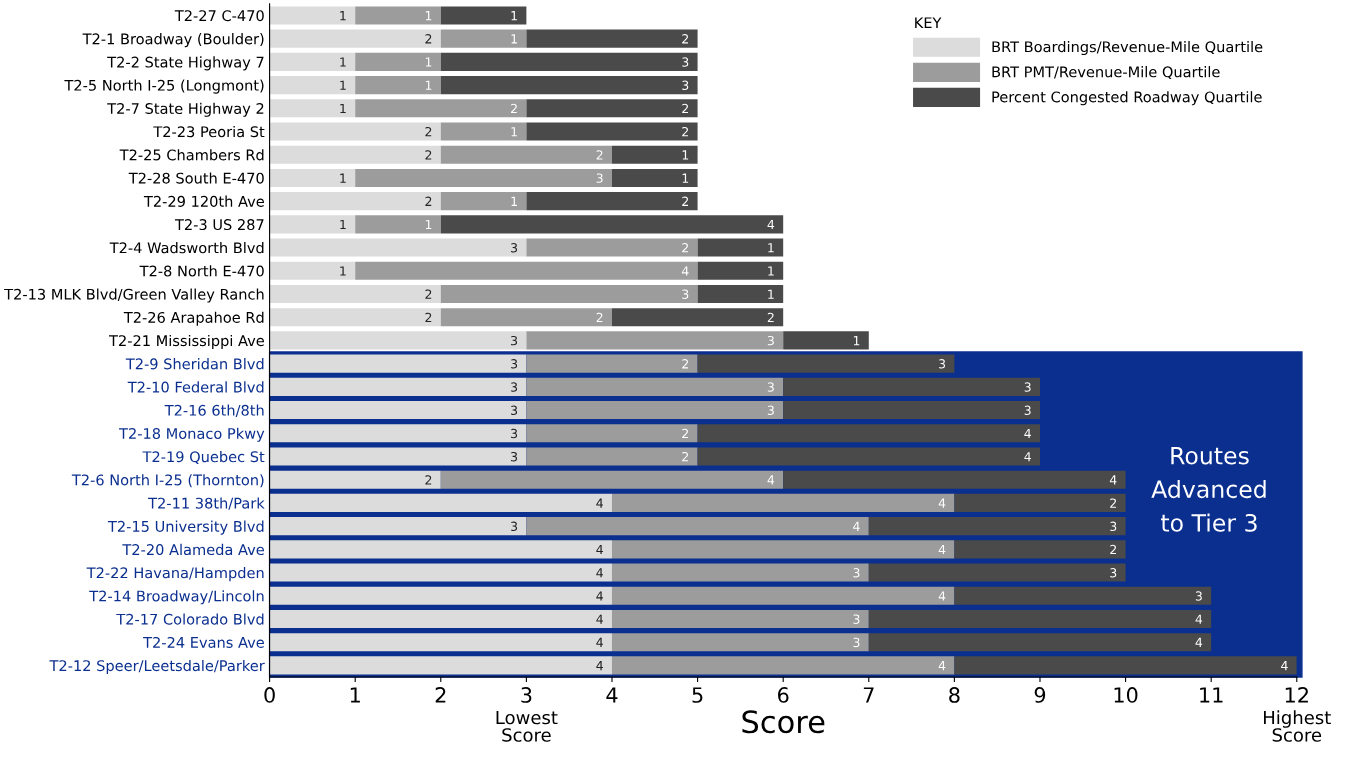 Image resolution: width=1348 pixels, height=765 pixels. What do you see at coordinates (193, 549) in the screenshot?
I see `y-tick-label: T2-20 Alameda Ave` at bounding box center [193, 549].